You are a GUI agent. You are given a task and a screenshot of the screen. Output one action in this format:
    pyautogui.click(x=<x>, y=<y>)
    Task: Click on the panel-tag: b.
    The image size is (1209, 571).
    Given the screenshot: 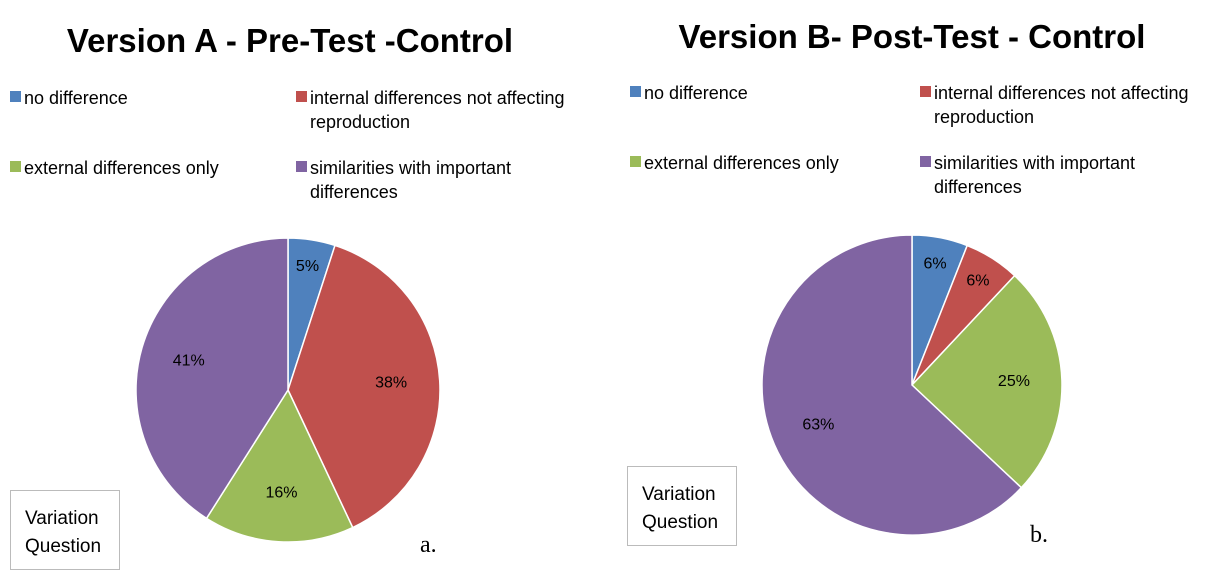 What is the action you would take?
    pyautogui.click(x=1039, y=535)
    